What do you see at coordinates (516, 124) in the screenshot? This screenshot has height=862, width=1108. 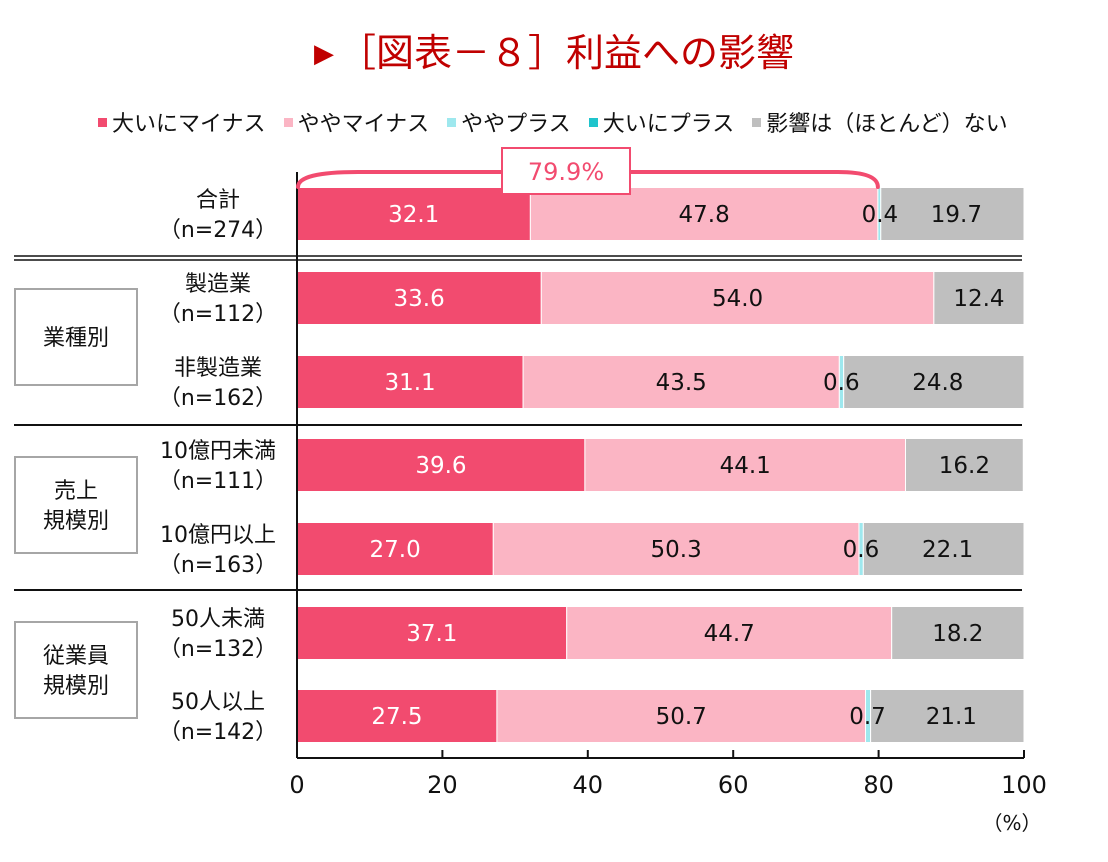 I see `legend-label: ややプラス` at bounding box center [516, 124].